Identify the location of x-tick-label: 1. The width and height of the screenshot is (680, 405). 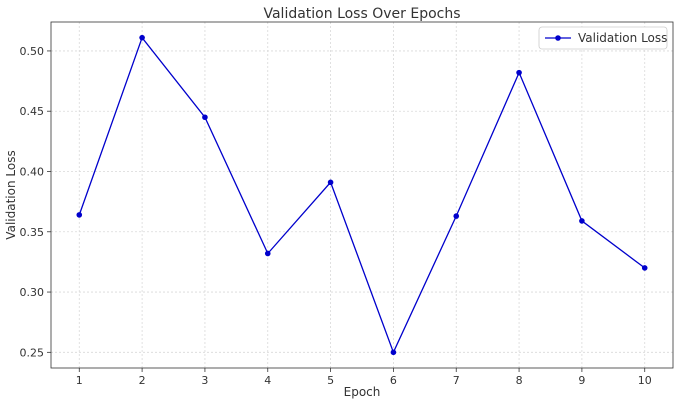
(79, 380).